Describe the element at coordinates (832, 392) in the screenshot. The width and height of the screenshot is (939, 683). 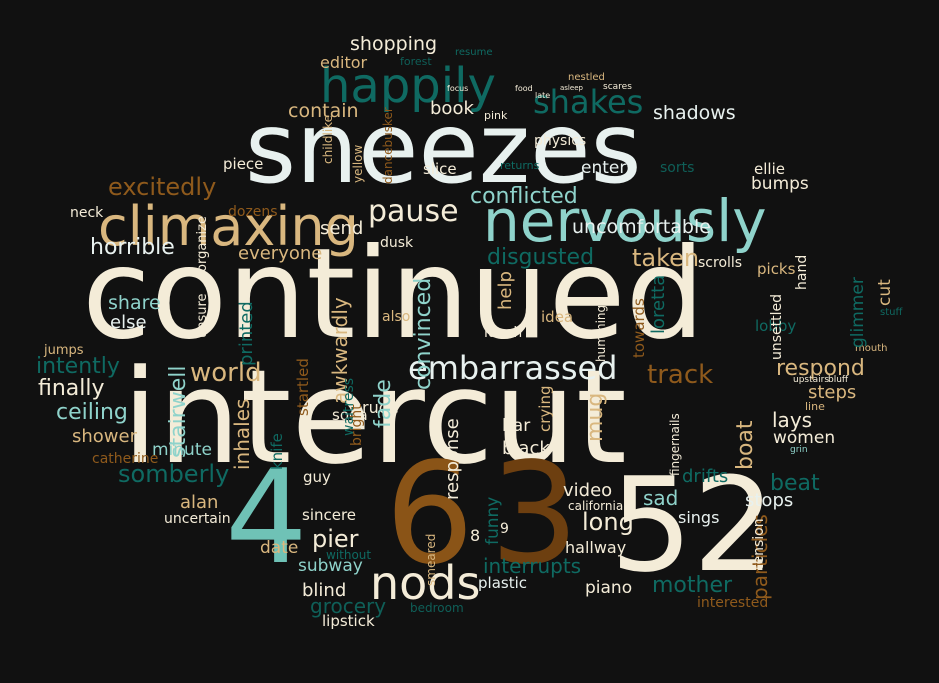
I see `word-steps: steps` at that location.